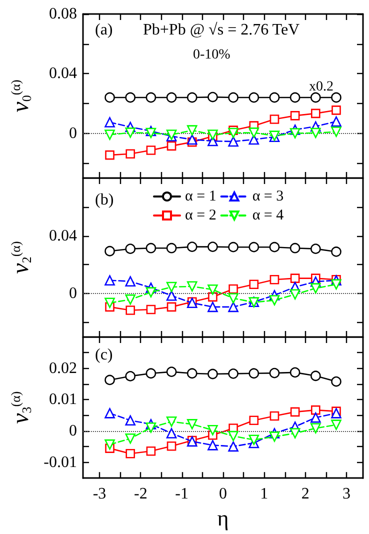 This screenshot has width=369, height=534. Describe the element at coordinates (221, 30) in the screenshot. I see `annotation: Pb+Pb @ √s = 2.76 TeV` at that location.